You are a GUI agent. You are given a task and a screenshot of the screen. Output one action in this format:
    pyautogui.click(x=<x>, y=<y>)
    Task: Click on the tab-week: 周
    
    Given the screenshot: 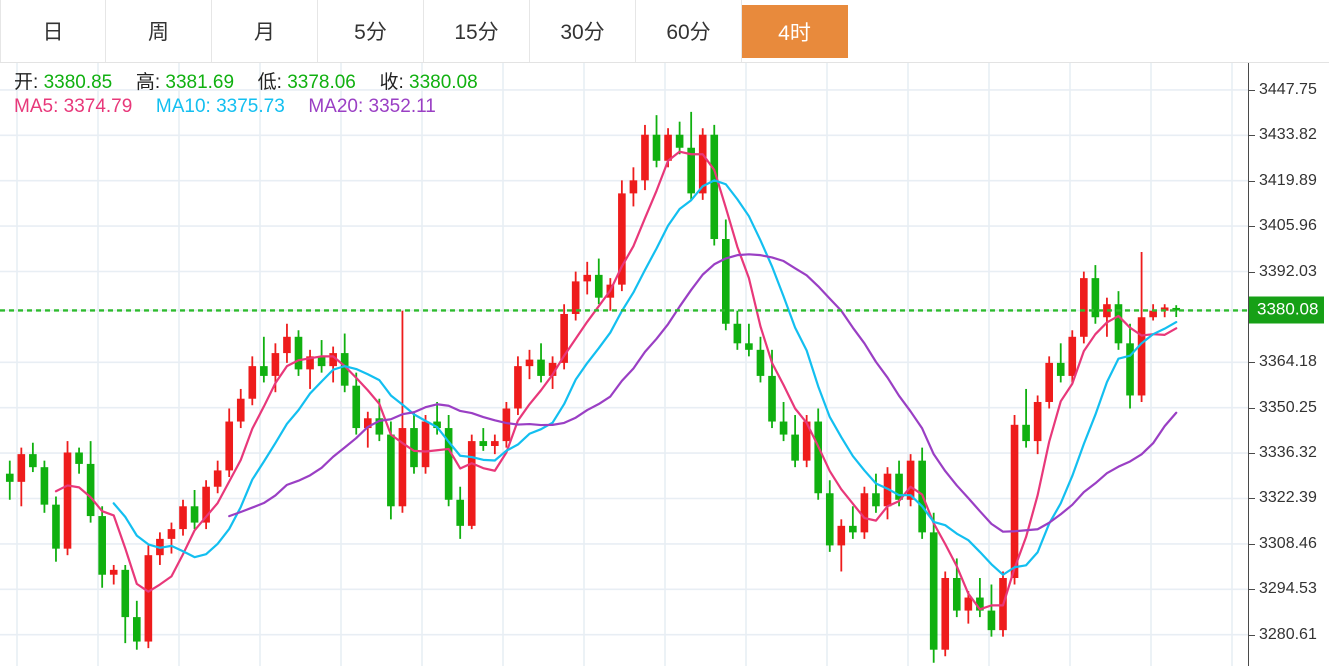 What is the action you would take?
    pyautogui.click(x=159, y=31)
    